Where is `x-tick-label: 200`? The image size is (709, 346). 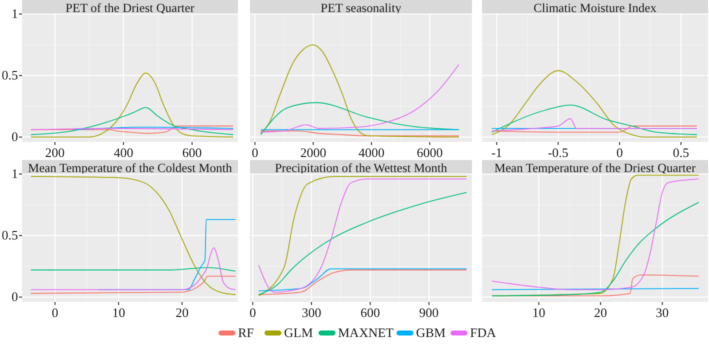 x-tick-label: 200 is located at coordinates (55, 152).